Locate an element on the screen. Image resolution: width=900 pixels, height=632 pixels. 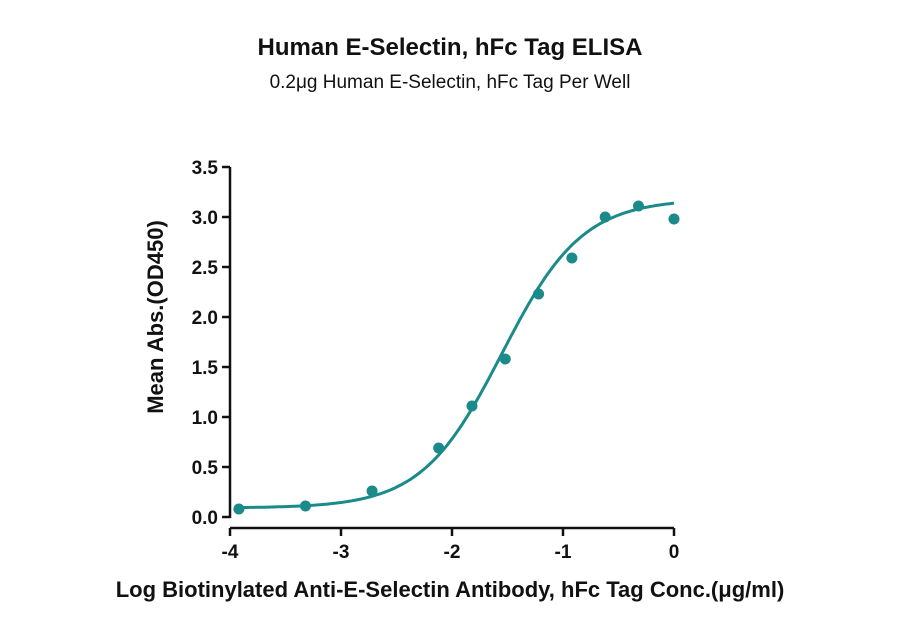
x-tick-label: -3 is located at coordinates (341, 552).